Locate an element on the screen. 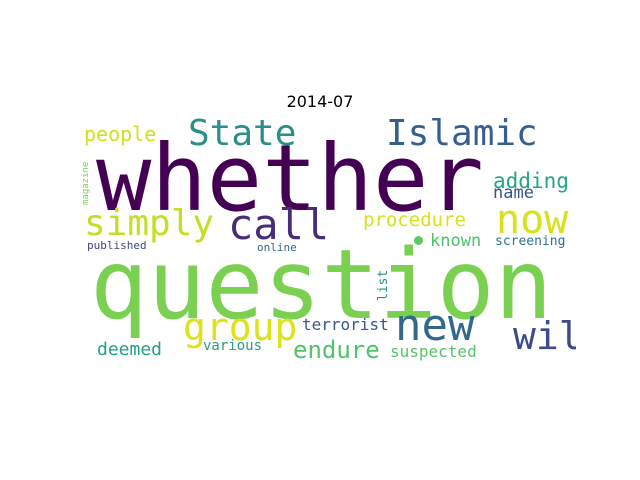 Image resolution: width=640 pixels, height=480 pixels. word-screening: screening is located at coordinates (530, 241).